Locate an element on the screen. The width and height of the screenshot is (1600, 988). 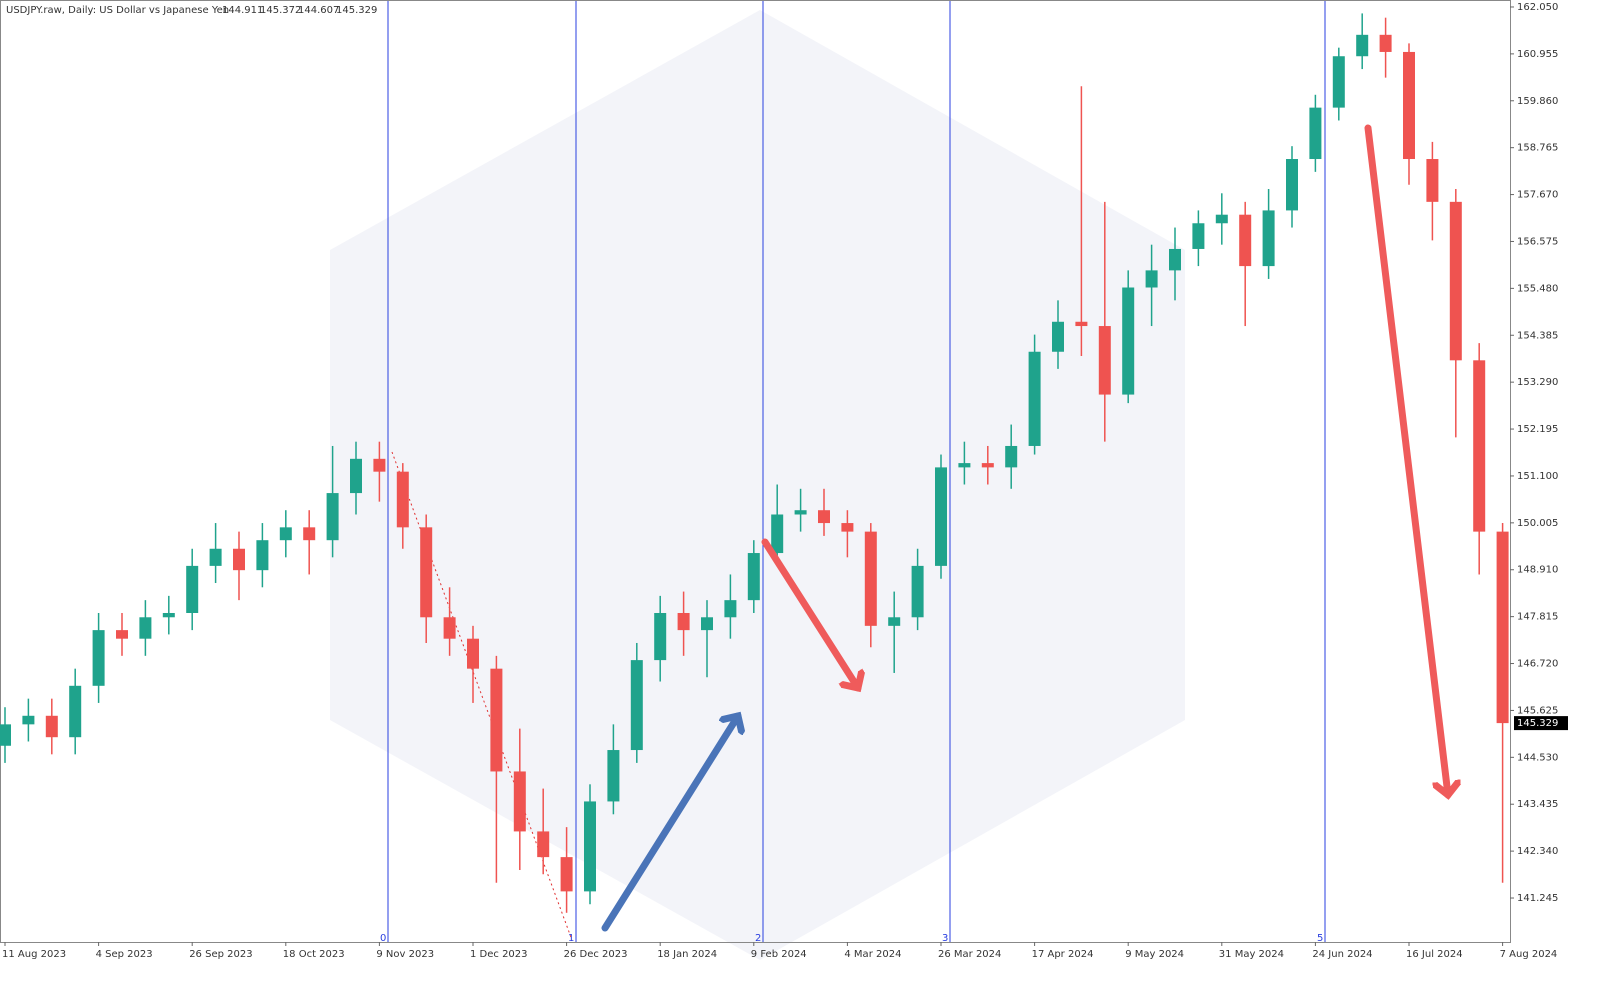
y-tick-label: 144.530 is located at coordinates (1537, 757).